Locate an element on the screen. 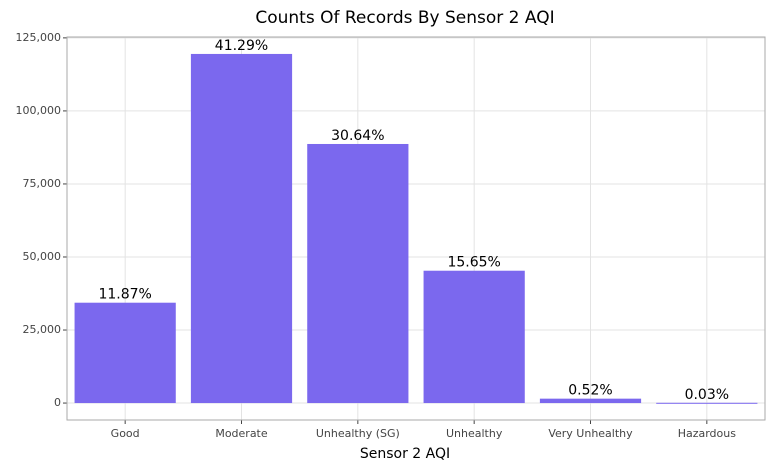 Image resolution: width=774 pixels, height=472 pixels. x-tick-label: Hazardous is located at coordinates (707, 433).